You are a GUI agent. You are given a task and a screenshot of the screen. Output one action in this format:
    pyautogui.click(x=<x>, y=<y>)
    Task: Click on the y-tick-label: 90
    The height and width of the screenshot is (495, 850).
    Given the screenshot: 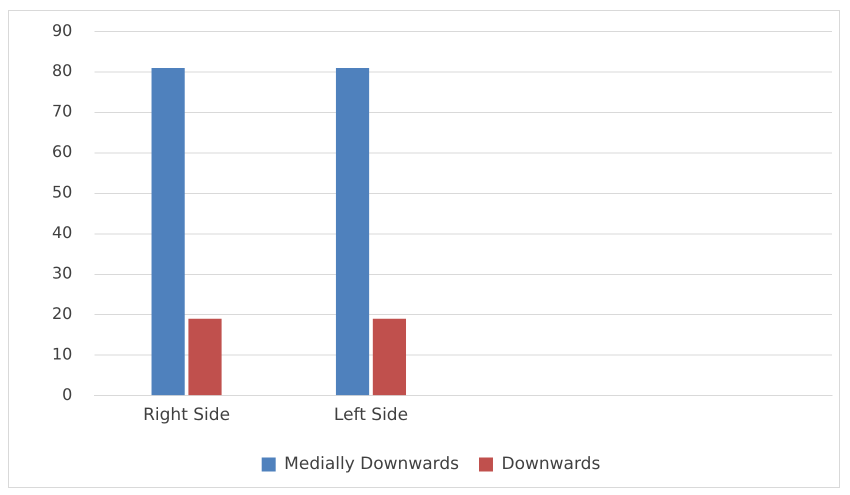 What is the action you would take?
    pyautogui.click(x=62, y=30)
    